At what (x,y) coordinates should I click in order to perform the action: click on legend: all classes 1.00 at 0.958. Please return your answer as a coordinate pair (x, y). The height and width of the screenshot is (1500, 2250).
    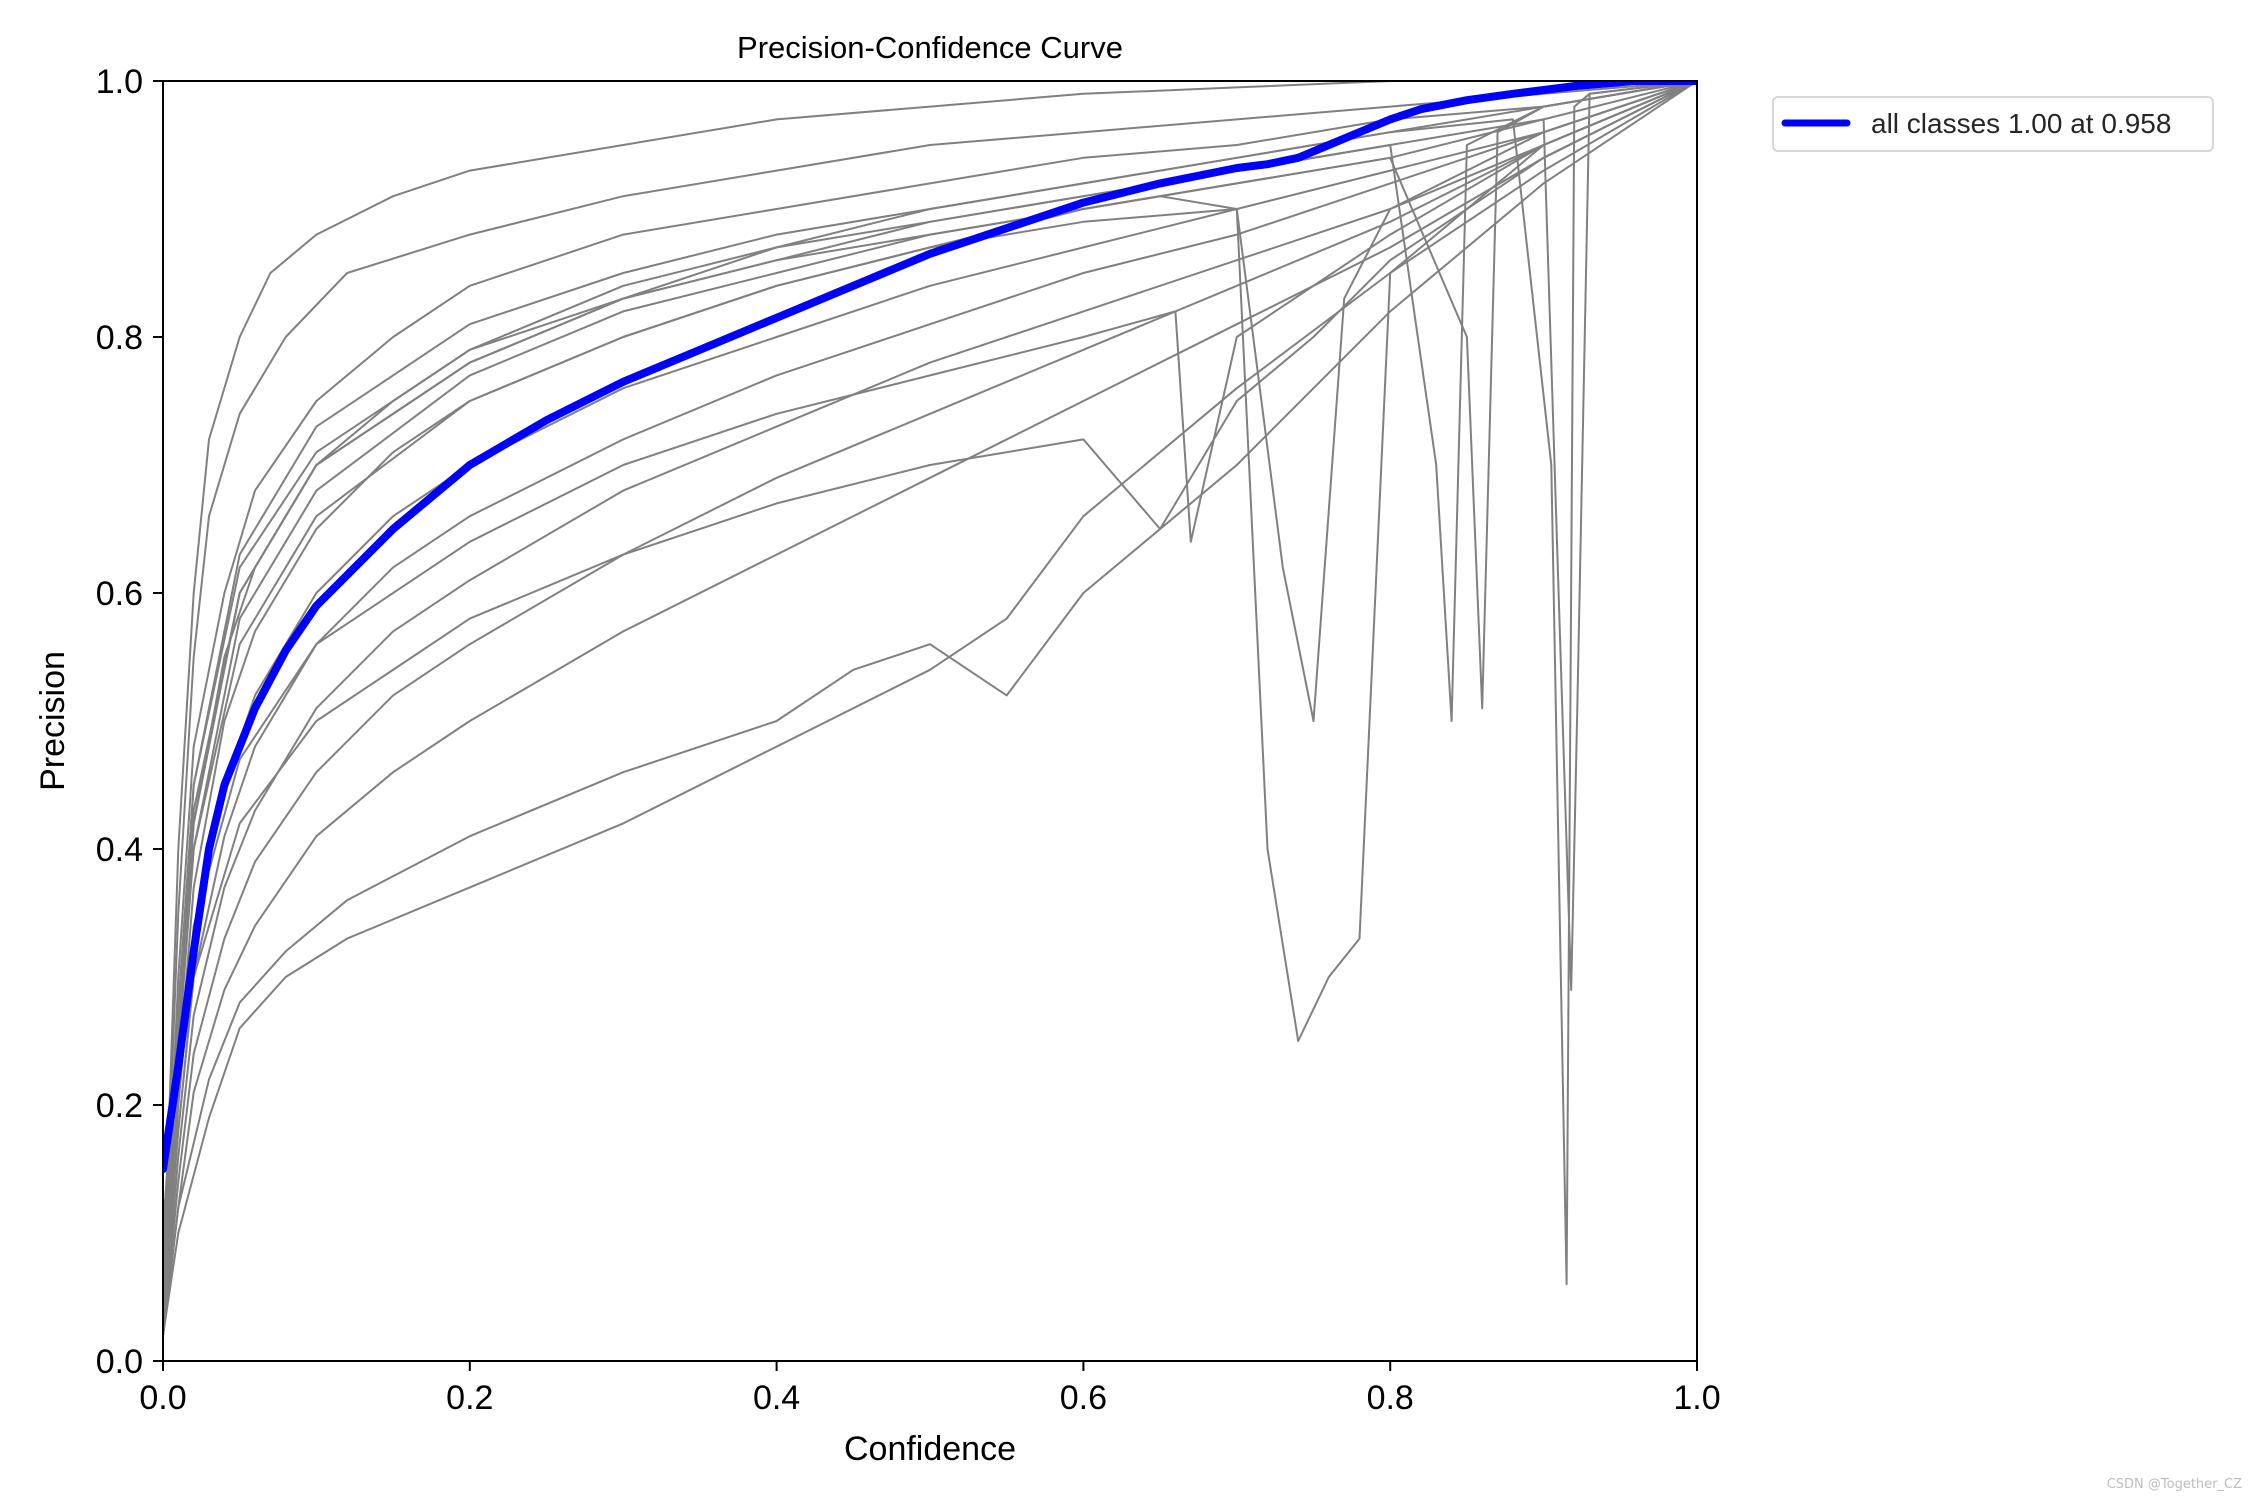
    Looking at the image, I should click on (1993, 124).